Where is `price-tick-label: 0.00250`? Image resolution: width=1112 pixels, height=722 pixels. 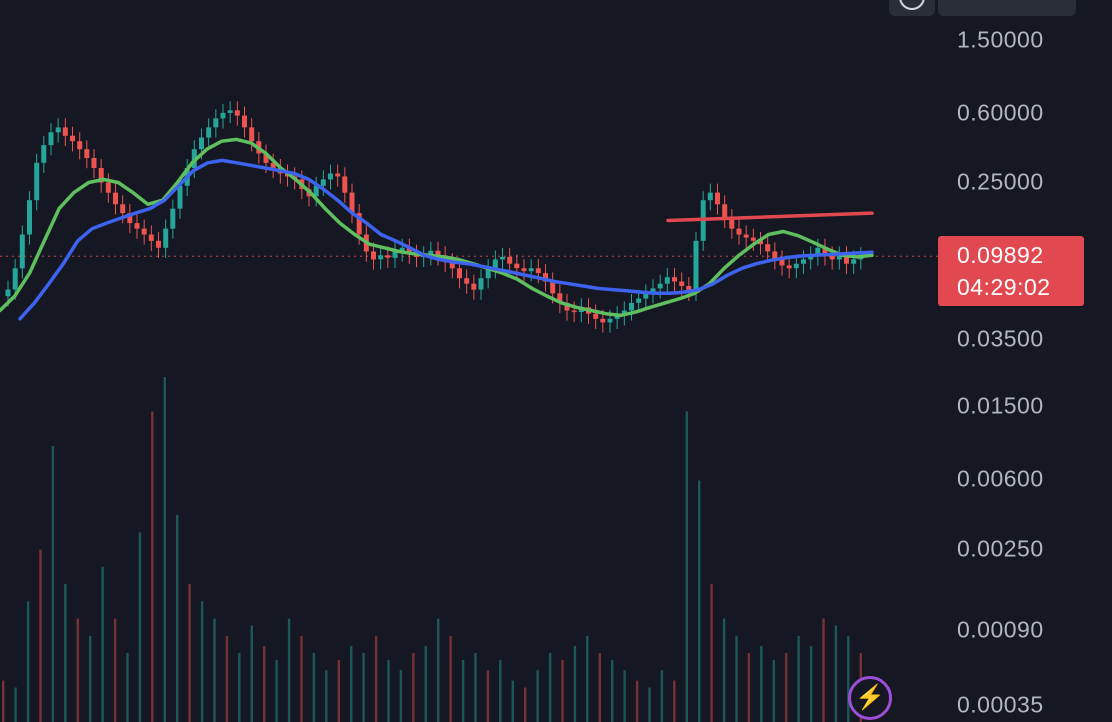 price-tick-label: 0.00250 is located at coordinates (1000, 548).